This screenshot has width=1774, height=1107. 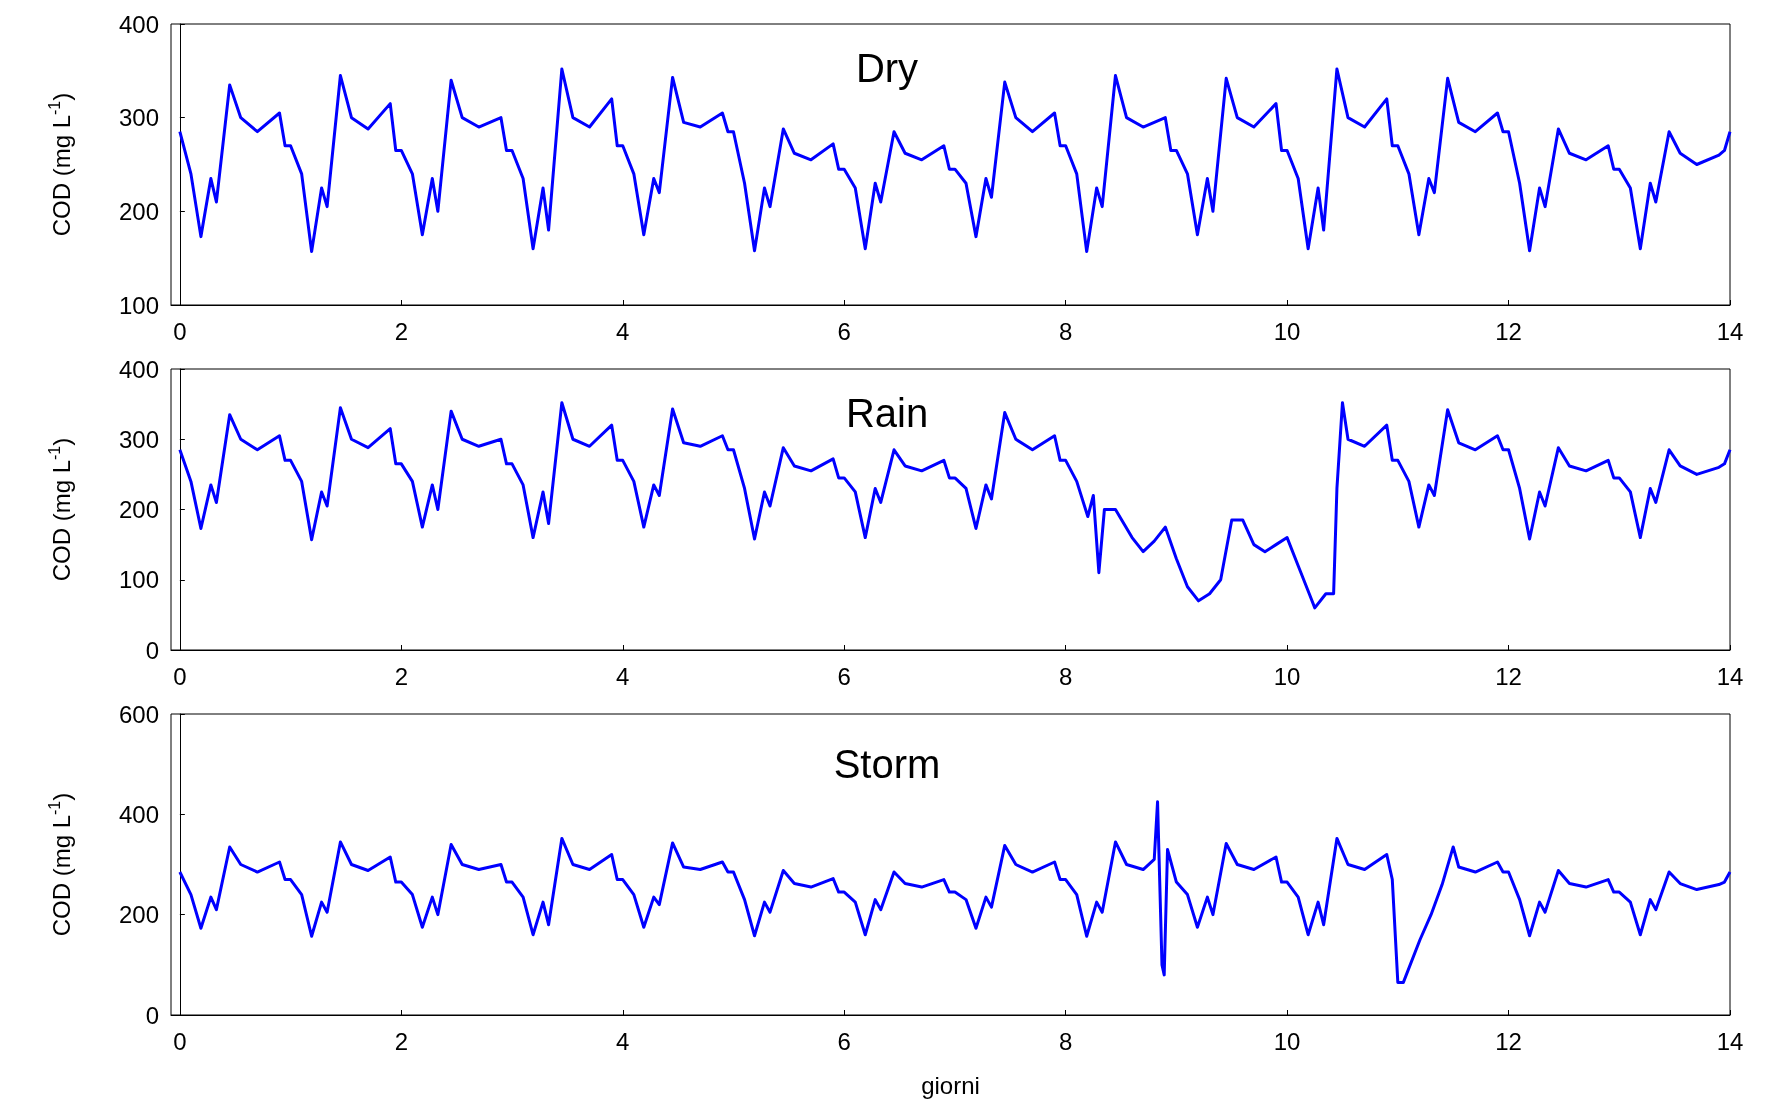 What do you see at coordinates (887, 763) in the screenshot?
I see `text: Storm` at bounding box center [887, 763].